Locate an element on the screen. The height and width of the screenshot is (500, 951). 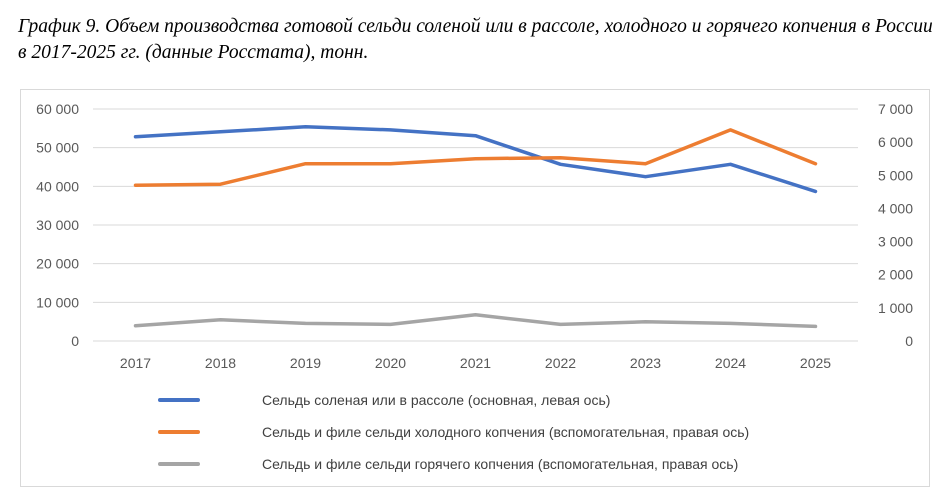
y-right-tick-label: 0 is located at coordinates (909, 341).